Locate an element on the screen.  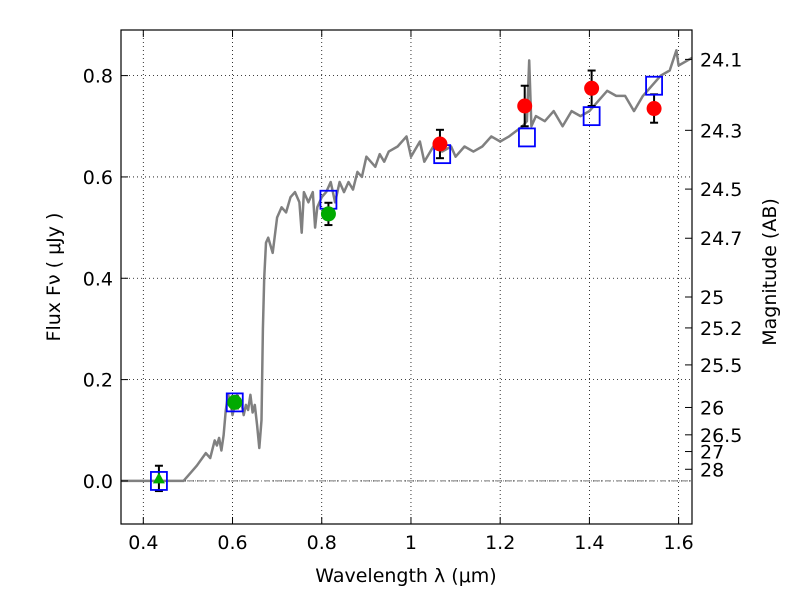
y2-tick-label: 24.5 is located at coordinates (721, 190).